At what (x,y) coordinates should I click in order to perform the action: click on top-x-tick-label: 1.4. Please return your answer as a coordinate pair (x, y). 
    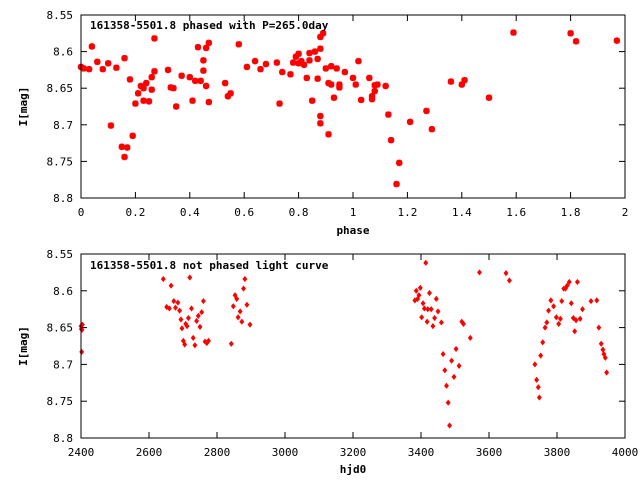
    Looking at the image, I should click on (462, 212).